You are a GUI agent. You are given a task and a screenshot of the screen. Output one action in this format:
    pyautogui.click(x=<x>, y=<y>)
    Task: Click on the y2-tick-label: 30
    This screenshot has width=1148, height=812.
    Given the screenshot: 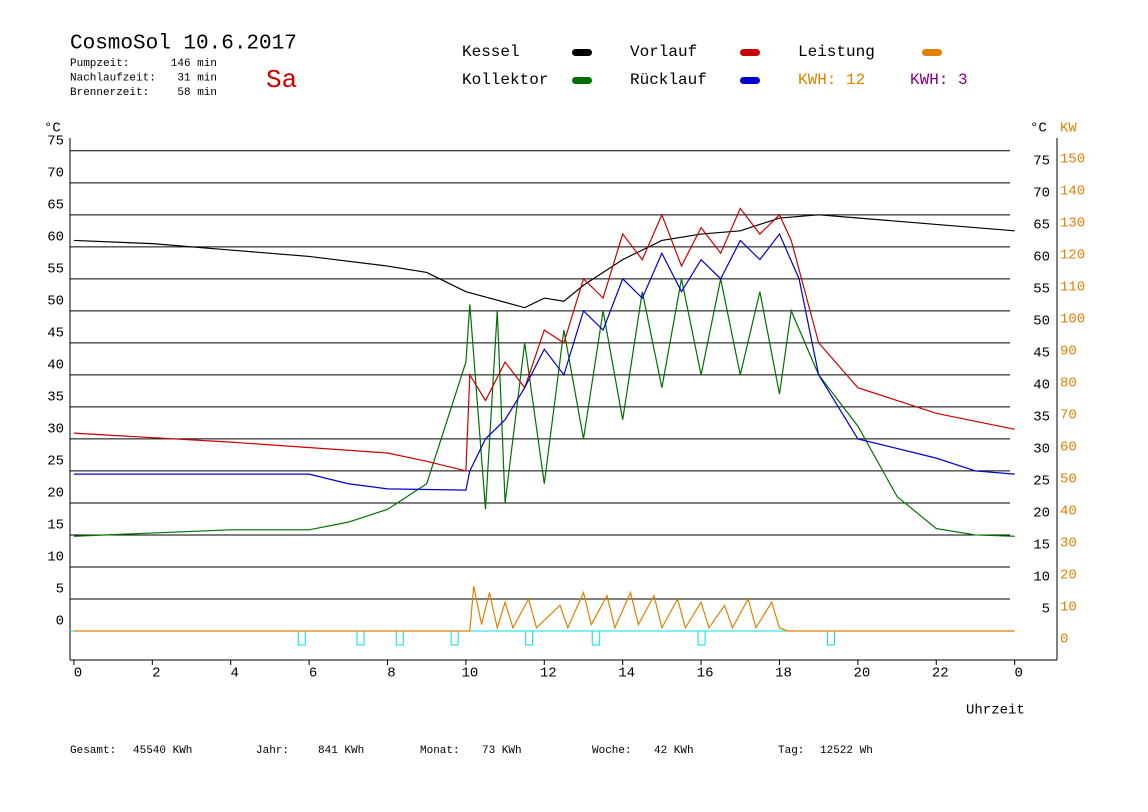 What is the action you would take?
    pyautogui.click(x=1068, y=544)
    